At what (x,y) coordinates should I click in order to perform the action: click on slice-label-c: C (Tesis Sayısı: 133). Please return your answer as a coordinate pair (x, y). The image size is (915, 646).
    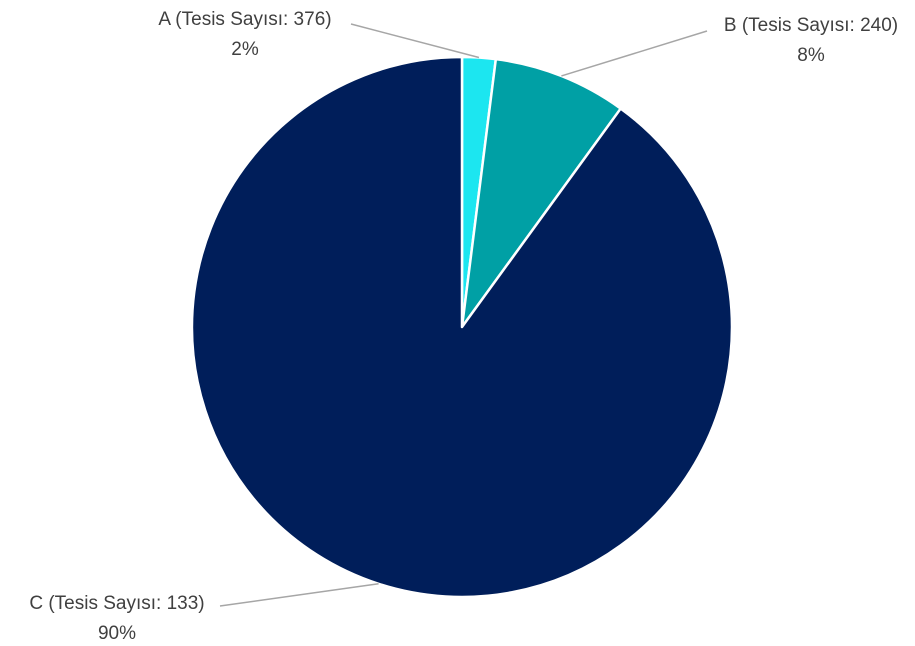
    Looking at the image, I should click on (116, 603).